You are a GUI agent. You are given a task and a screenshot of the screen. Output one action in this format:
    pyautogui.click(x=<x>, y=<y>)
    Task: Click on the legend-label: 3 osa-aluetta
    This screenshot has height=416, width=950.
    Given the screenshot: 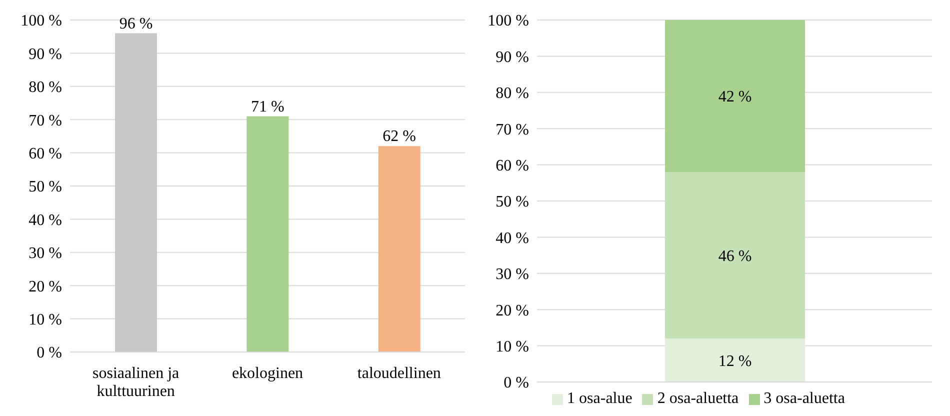 What is the action you would take?
    pyautogui.click(x=804, y=398)
    